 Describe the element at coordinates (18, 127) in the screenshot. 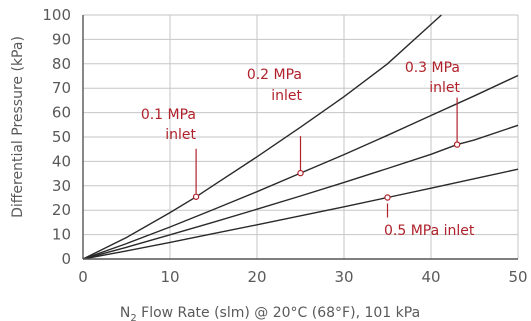

I see `y-axis-title: Differential Pressure (kPa)` at that location.